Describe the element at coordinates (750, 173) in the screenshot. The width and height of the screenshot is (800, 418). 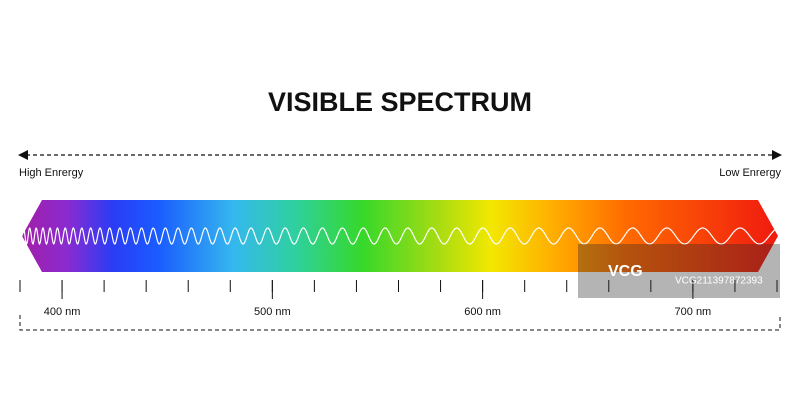
I see `low-energy-label: Low Enrergy` at that location.